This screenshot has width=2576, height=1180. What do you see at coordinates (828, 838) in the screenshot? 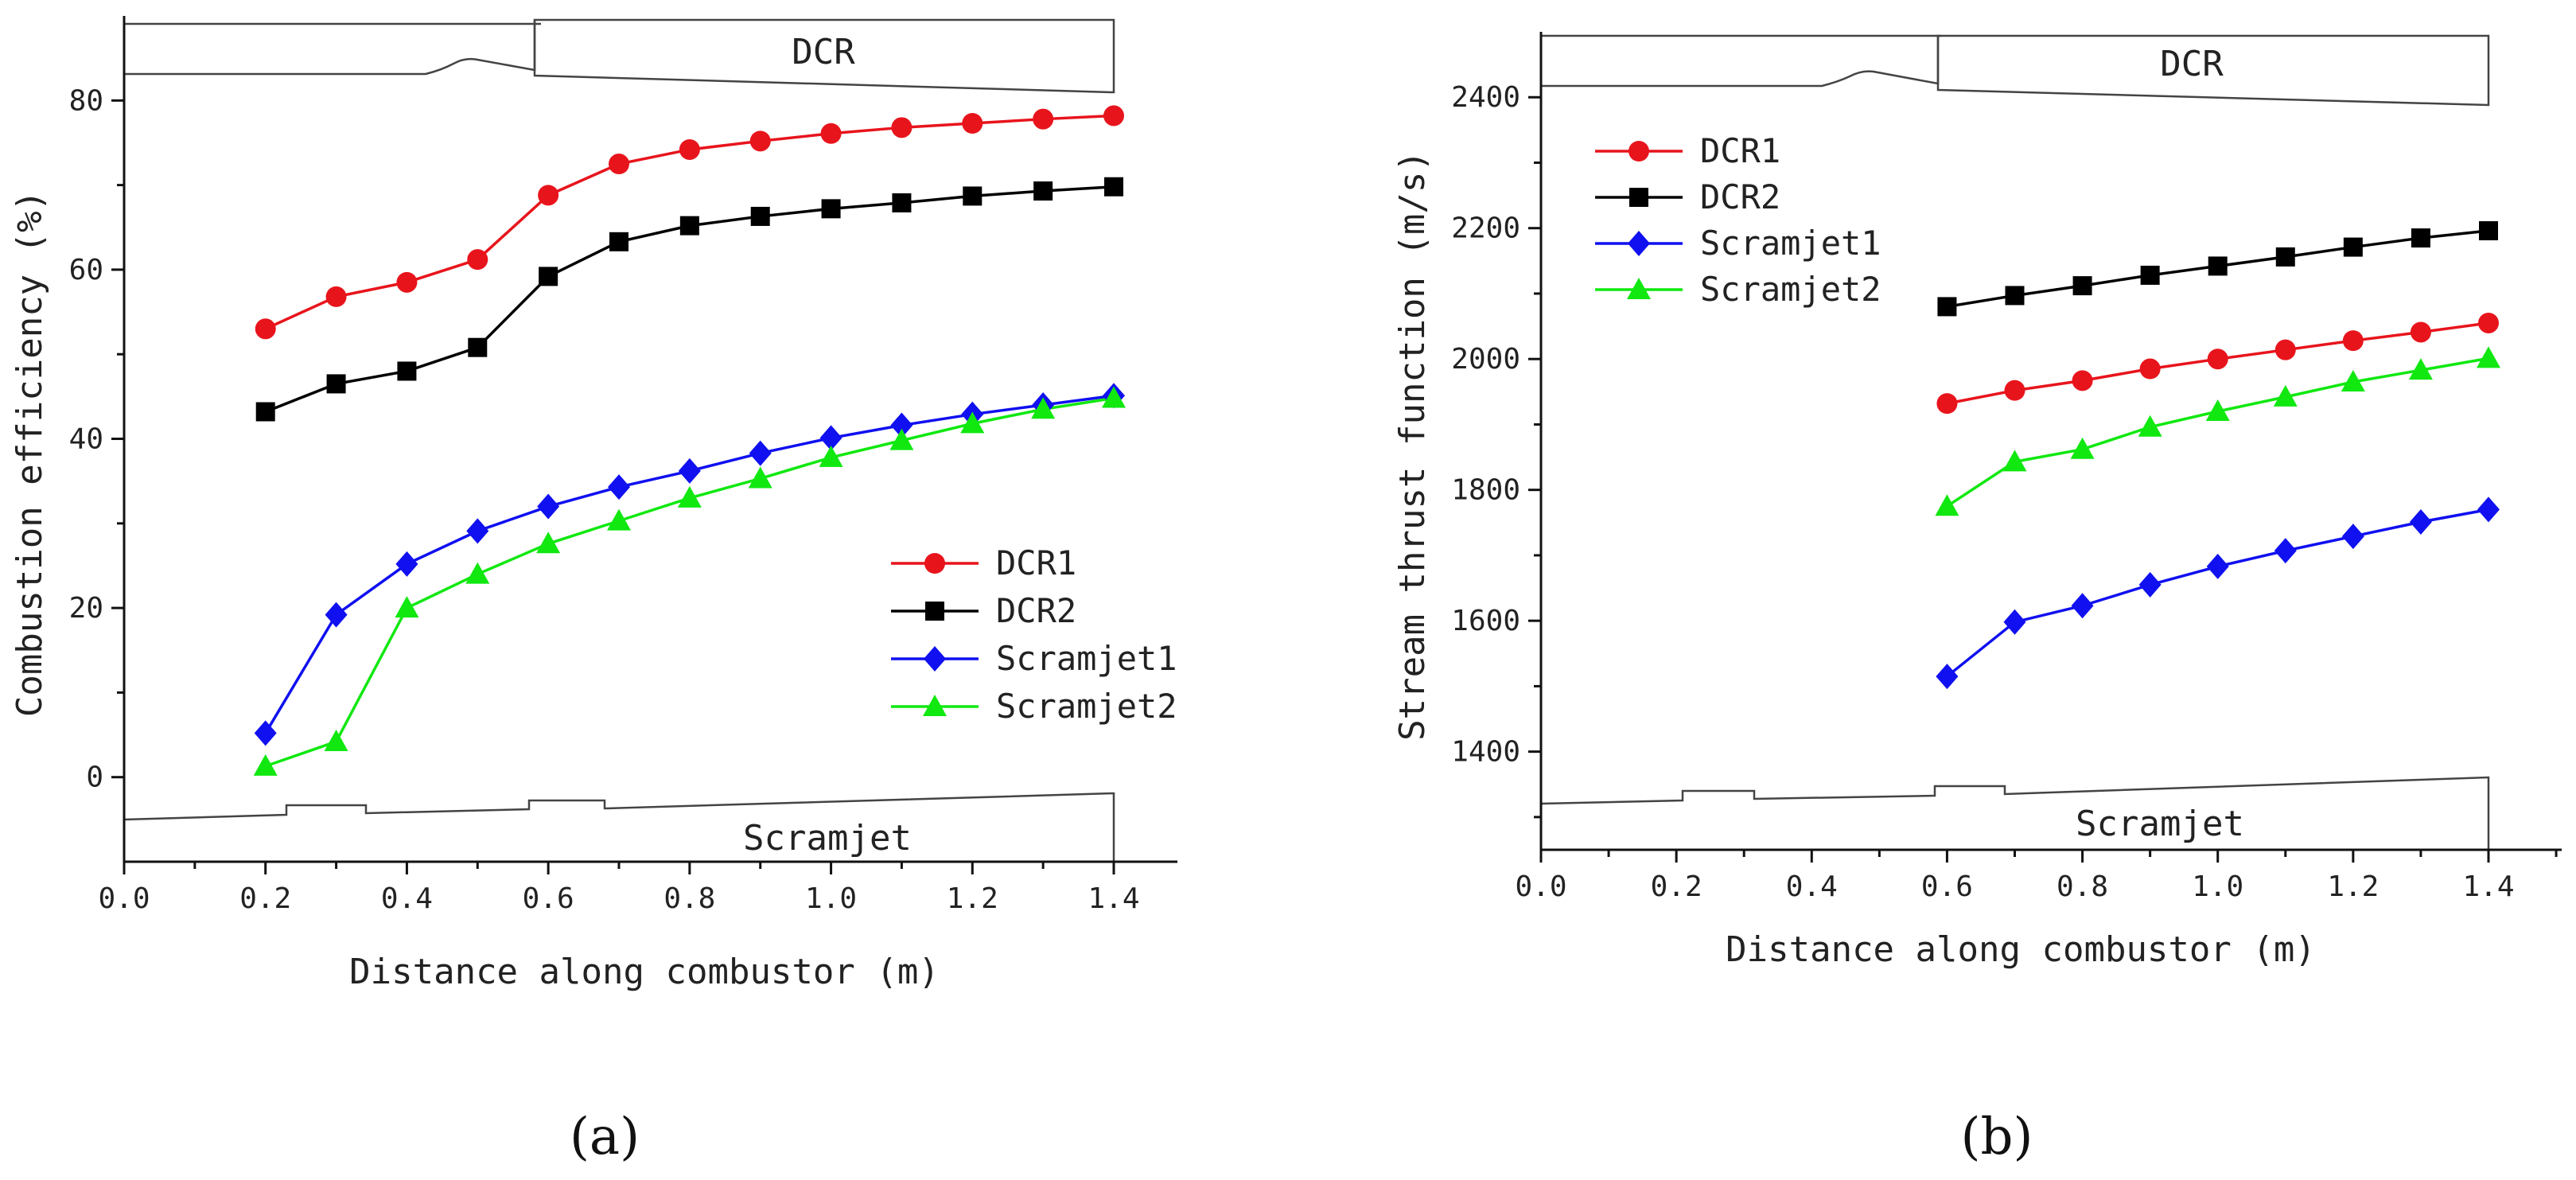
I see `panel-a-scramjet-label: Scramjet` at bounding box center [828, 838].